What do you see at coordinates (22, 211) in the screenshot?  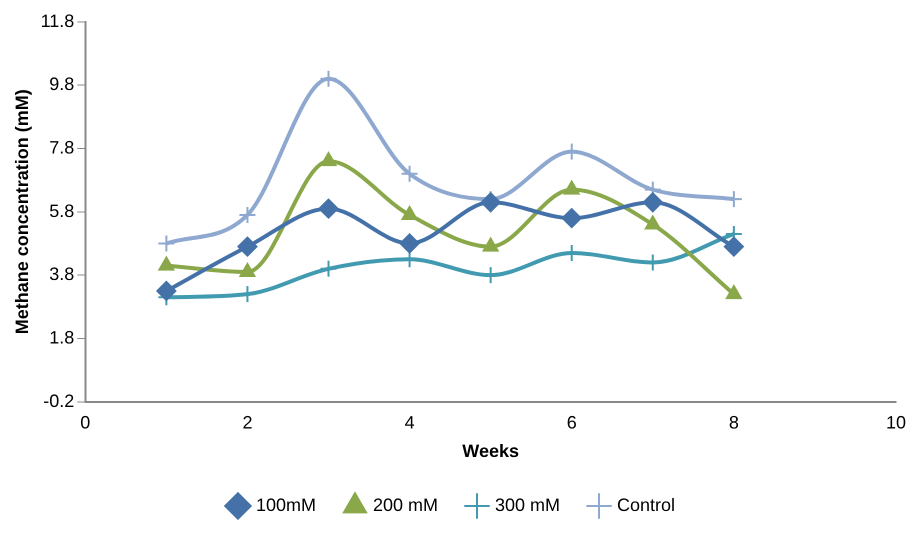 I see `y-axis-title: Methane concentration (mM)` at bounding box center [22, 211].